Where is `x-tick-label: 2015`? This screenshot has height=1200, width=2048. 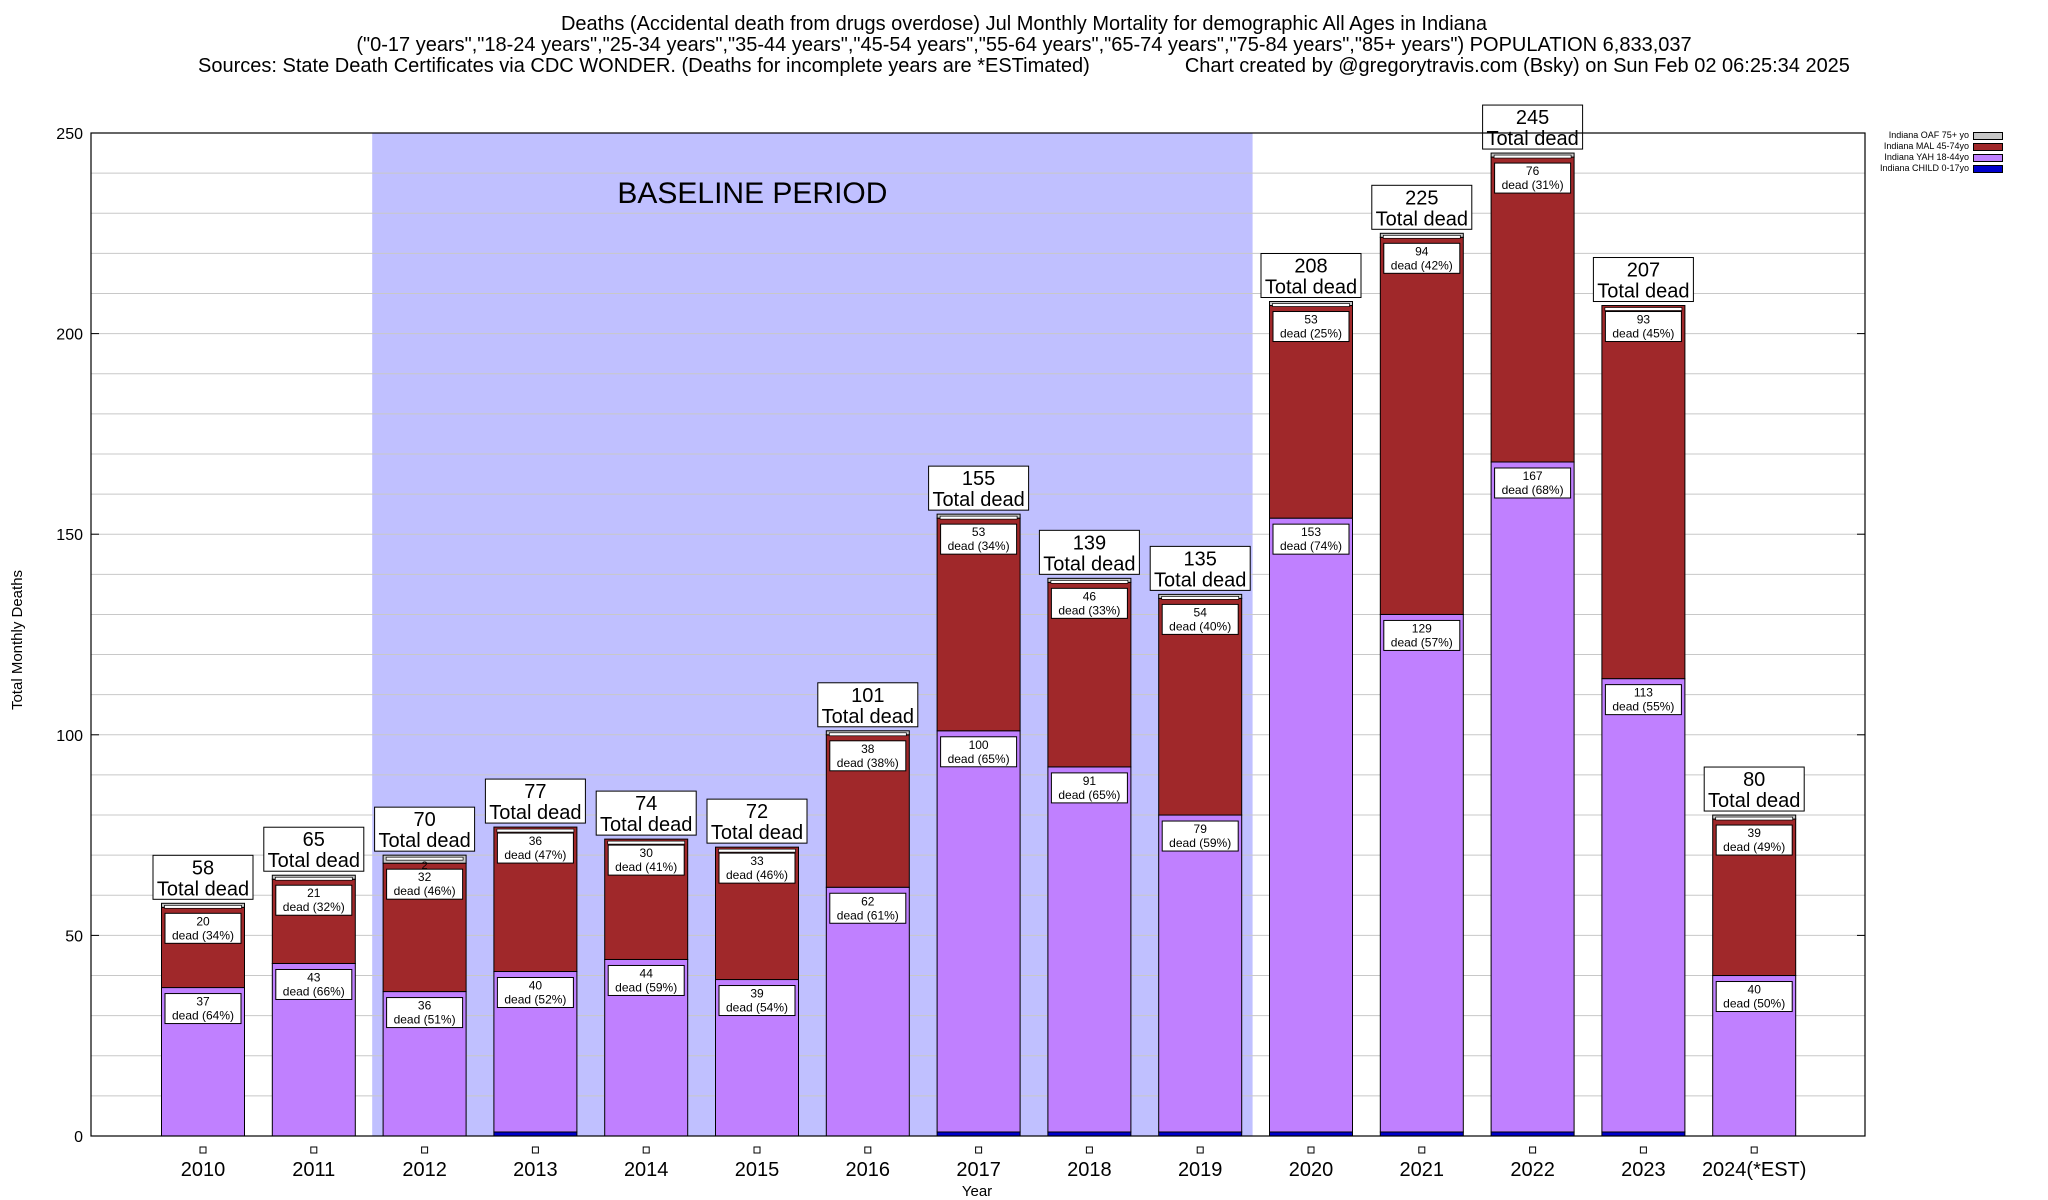
x-tick-label: 2015 is located at coordinates (757, 1170).